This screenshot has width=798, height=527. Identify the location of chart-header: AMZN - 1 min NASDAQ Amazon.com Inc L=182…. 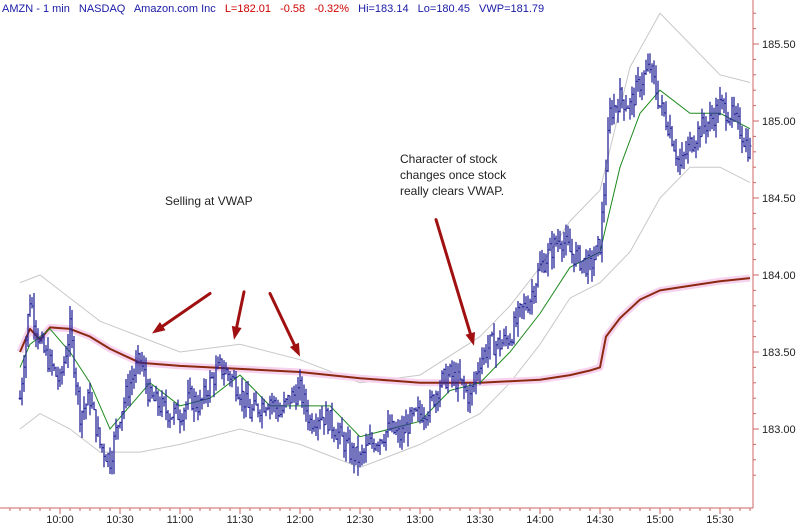
(273, 9).